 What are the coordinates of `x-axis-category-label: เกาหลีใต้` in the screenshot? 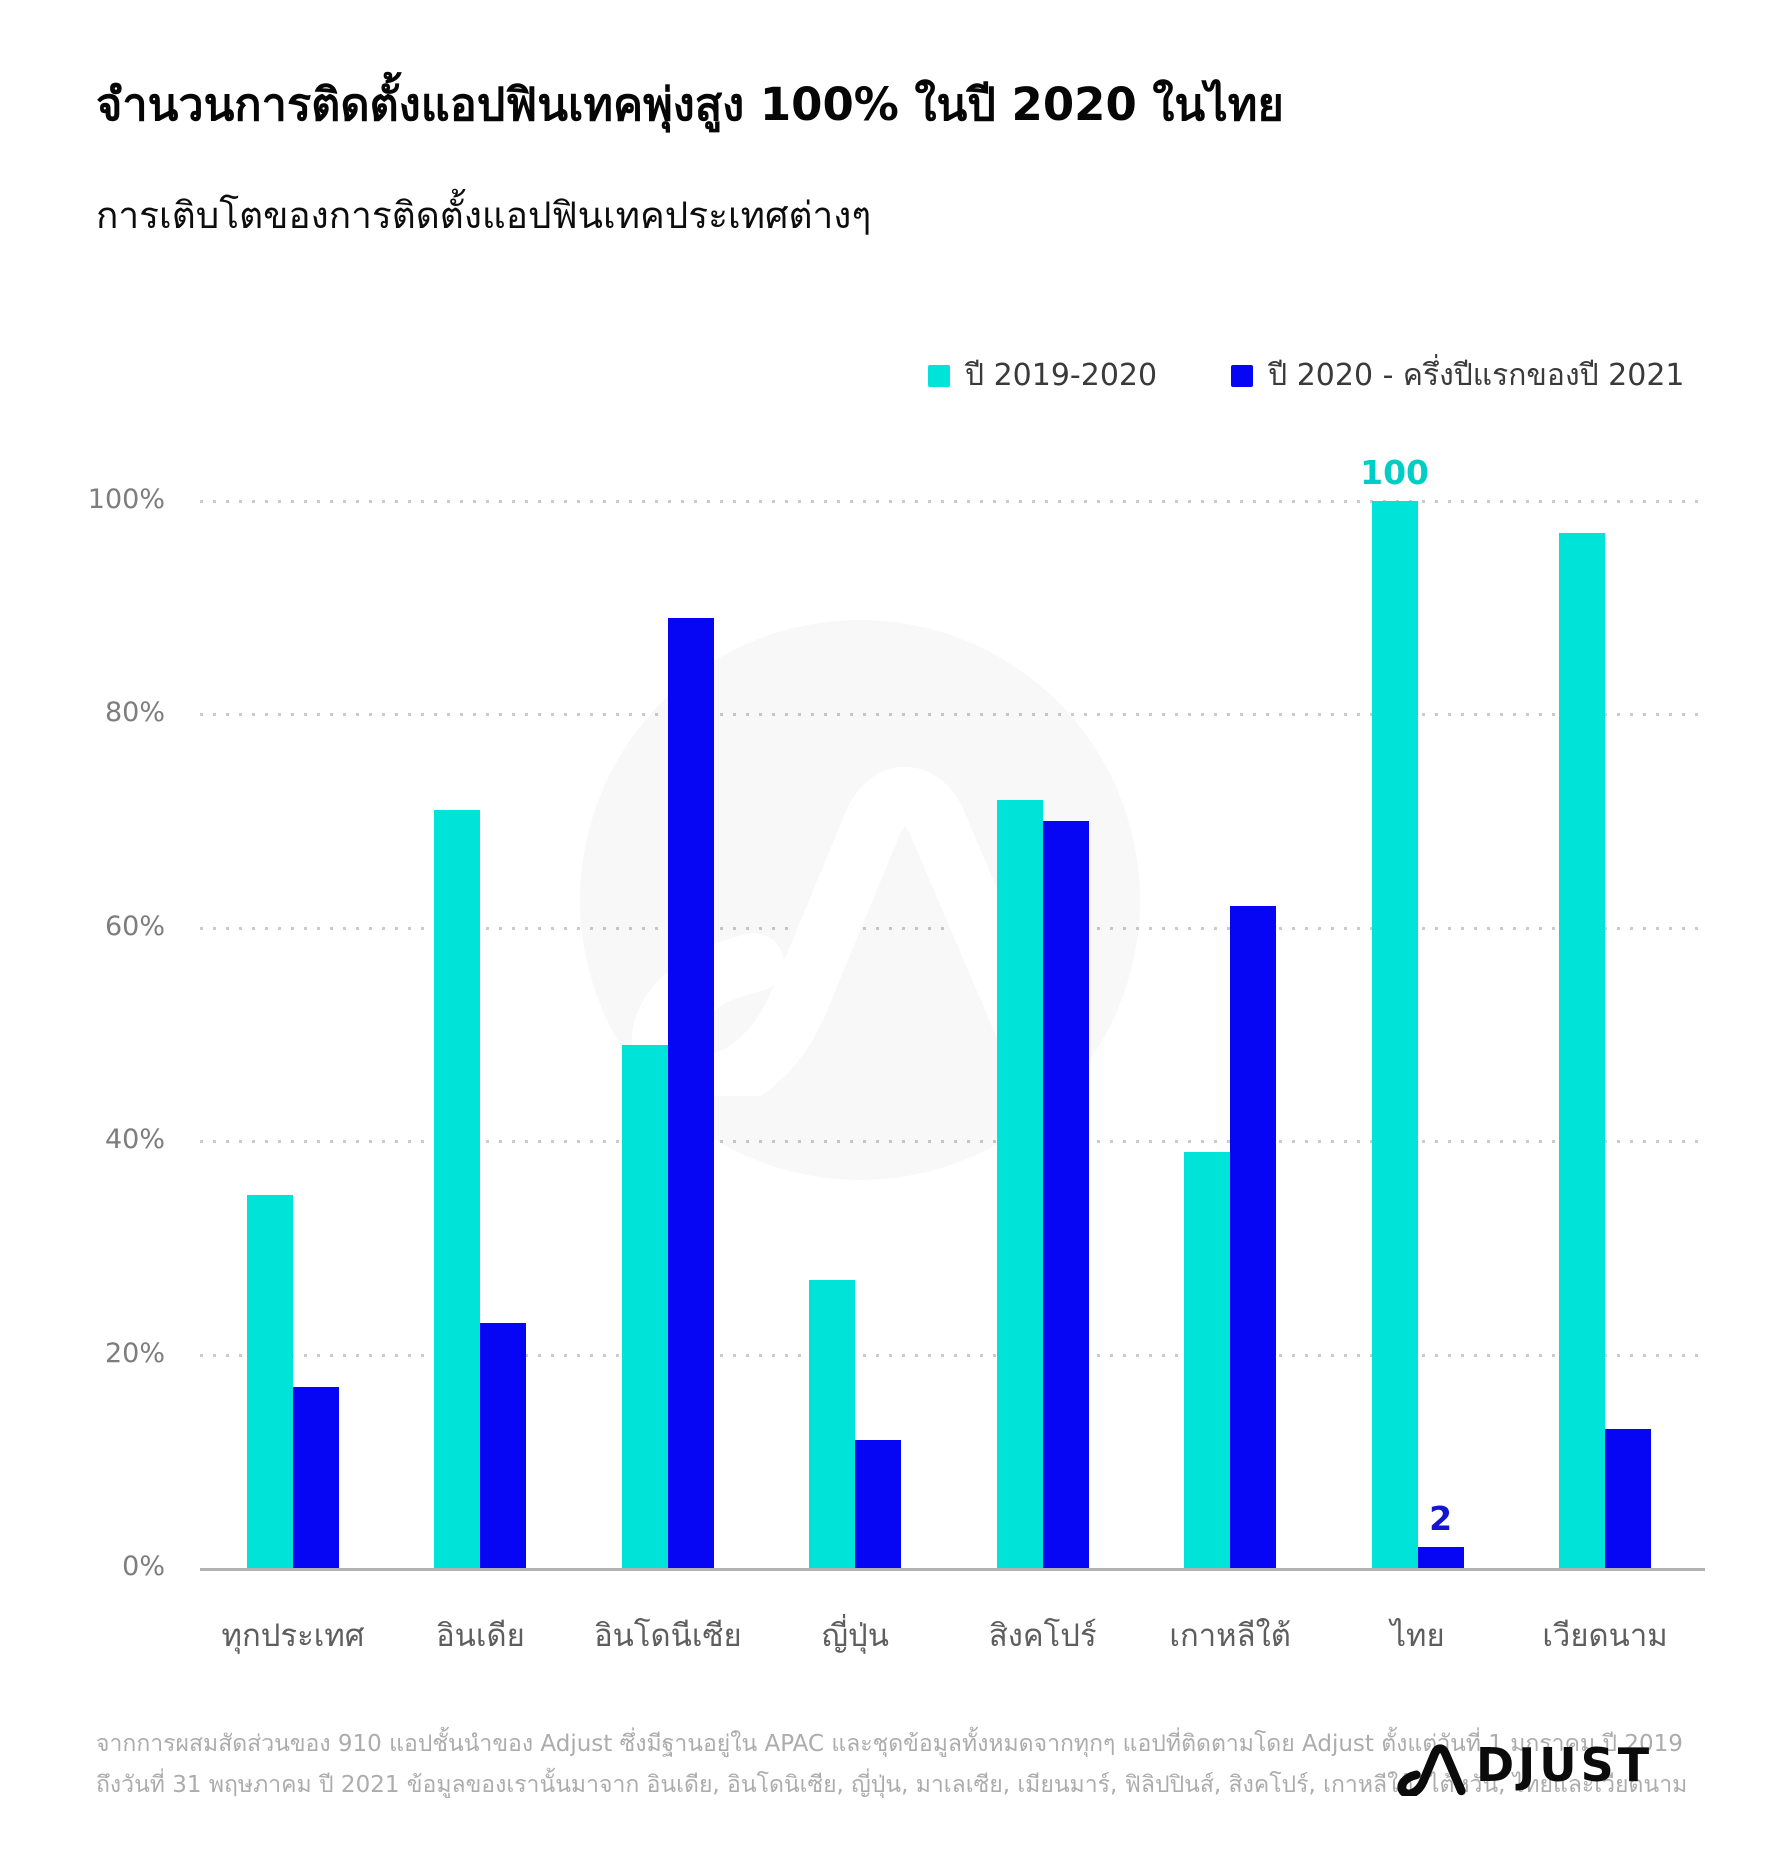 It's located at (1230, 1636).